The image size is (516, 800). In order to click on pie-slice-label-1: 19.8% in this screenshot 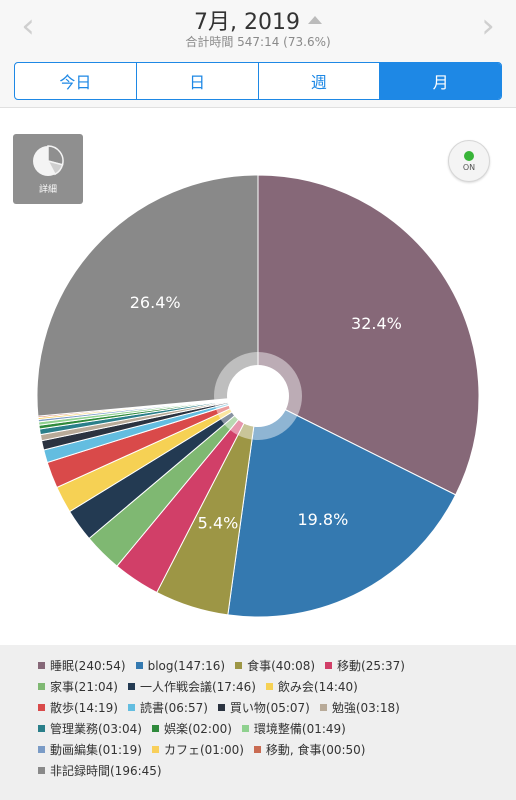, I will do `click(322, 519)`.